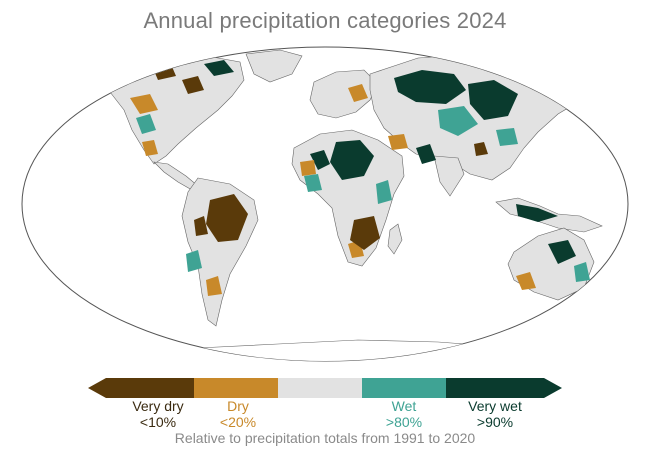  Describe the element at coordinates (553, 388) in the screenshot. I see `legend-arrow-right` at that location.